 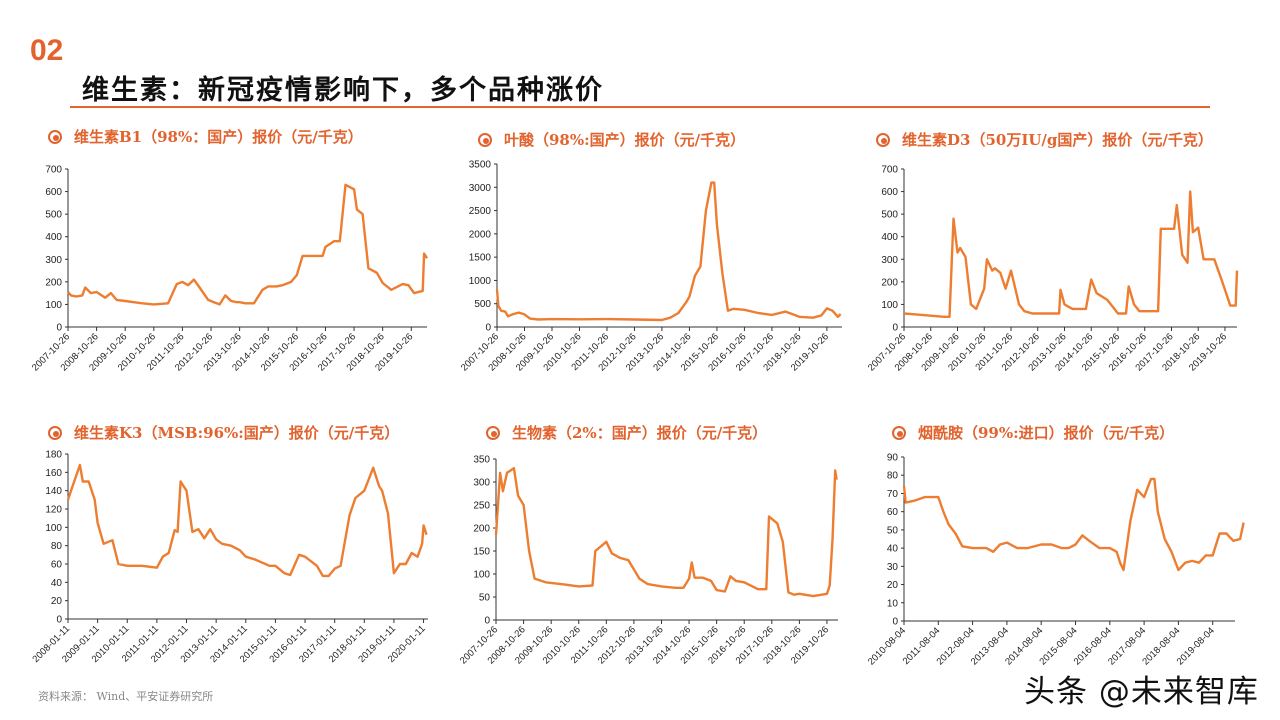 I want to click on y-tick-label: 150, so click(x=481, y=552).